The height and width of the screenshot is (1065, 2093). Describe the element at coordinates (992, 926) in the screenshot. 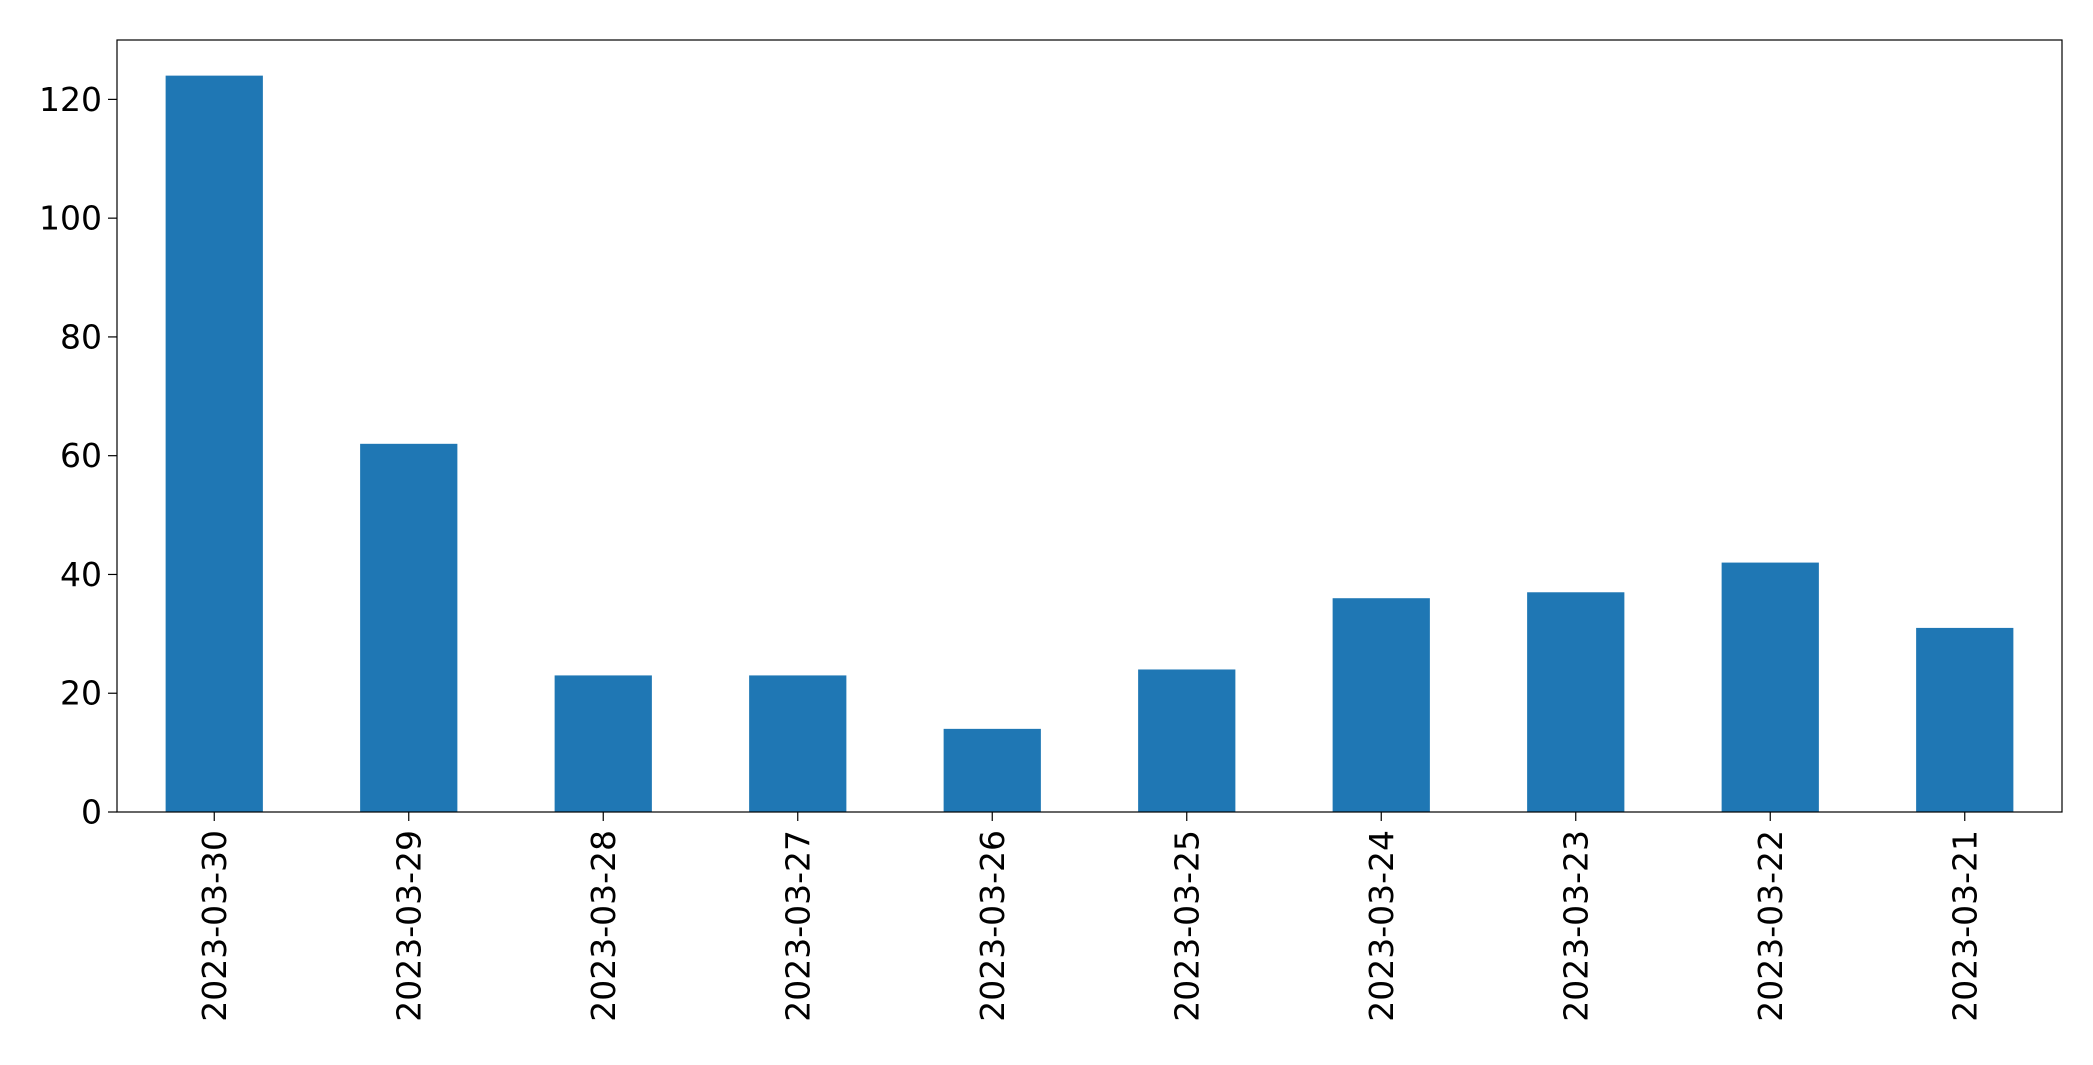

I see `x-tick-label: 2023-03-26` at that location.